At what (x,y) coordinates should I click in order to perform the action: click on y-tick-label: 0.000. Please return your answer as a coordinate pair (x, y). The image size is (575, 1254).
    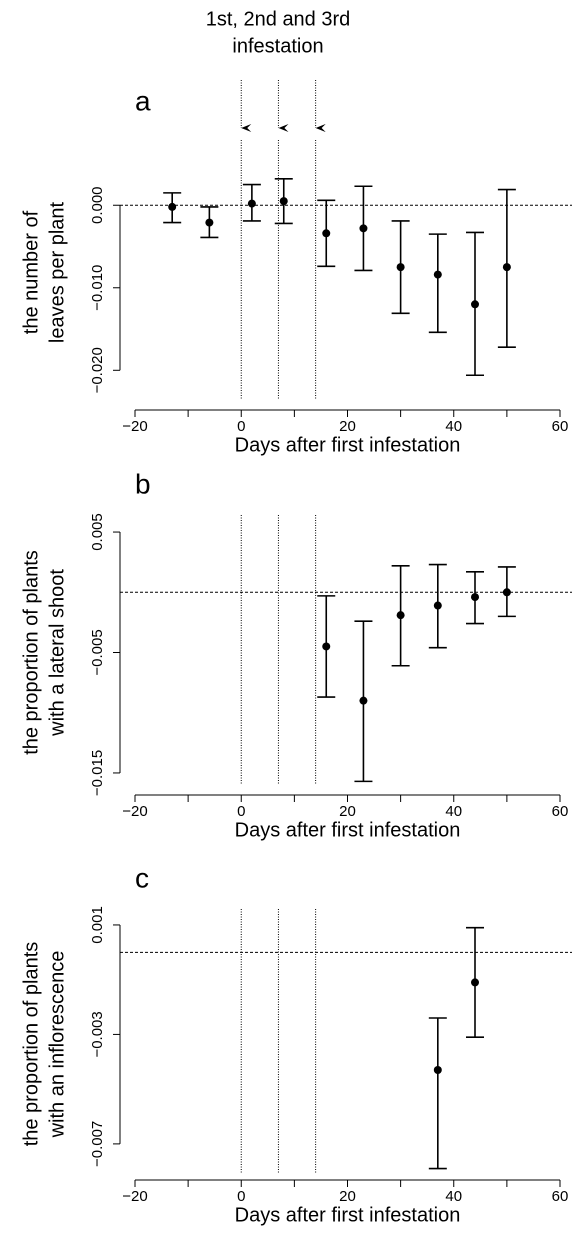
    Looking at the image, I should click on (97, 205).